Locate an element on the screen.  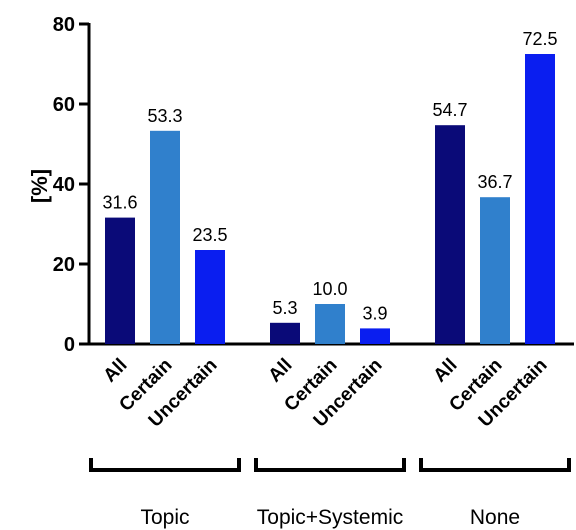
y-tick-label: 80 is located at coordinates (64, 25).